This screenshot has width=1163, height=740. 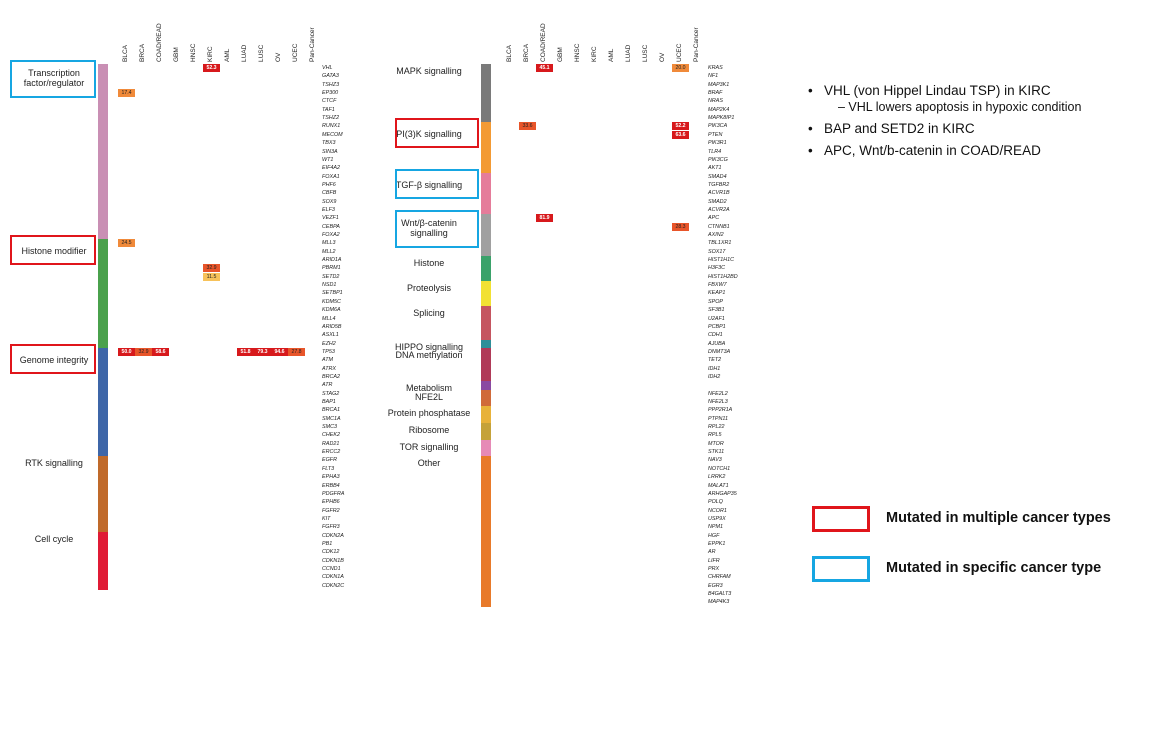 What do you see at coordinates (329, 460) in the screenshot?
I see `gene-name: EGFR` at bounding box center [329, 460].